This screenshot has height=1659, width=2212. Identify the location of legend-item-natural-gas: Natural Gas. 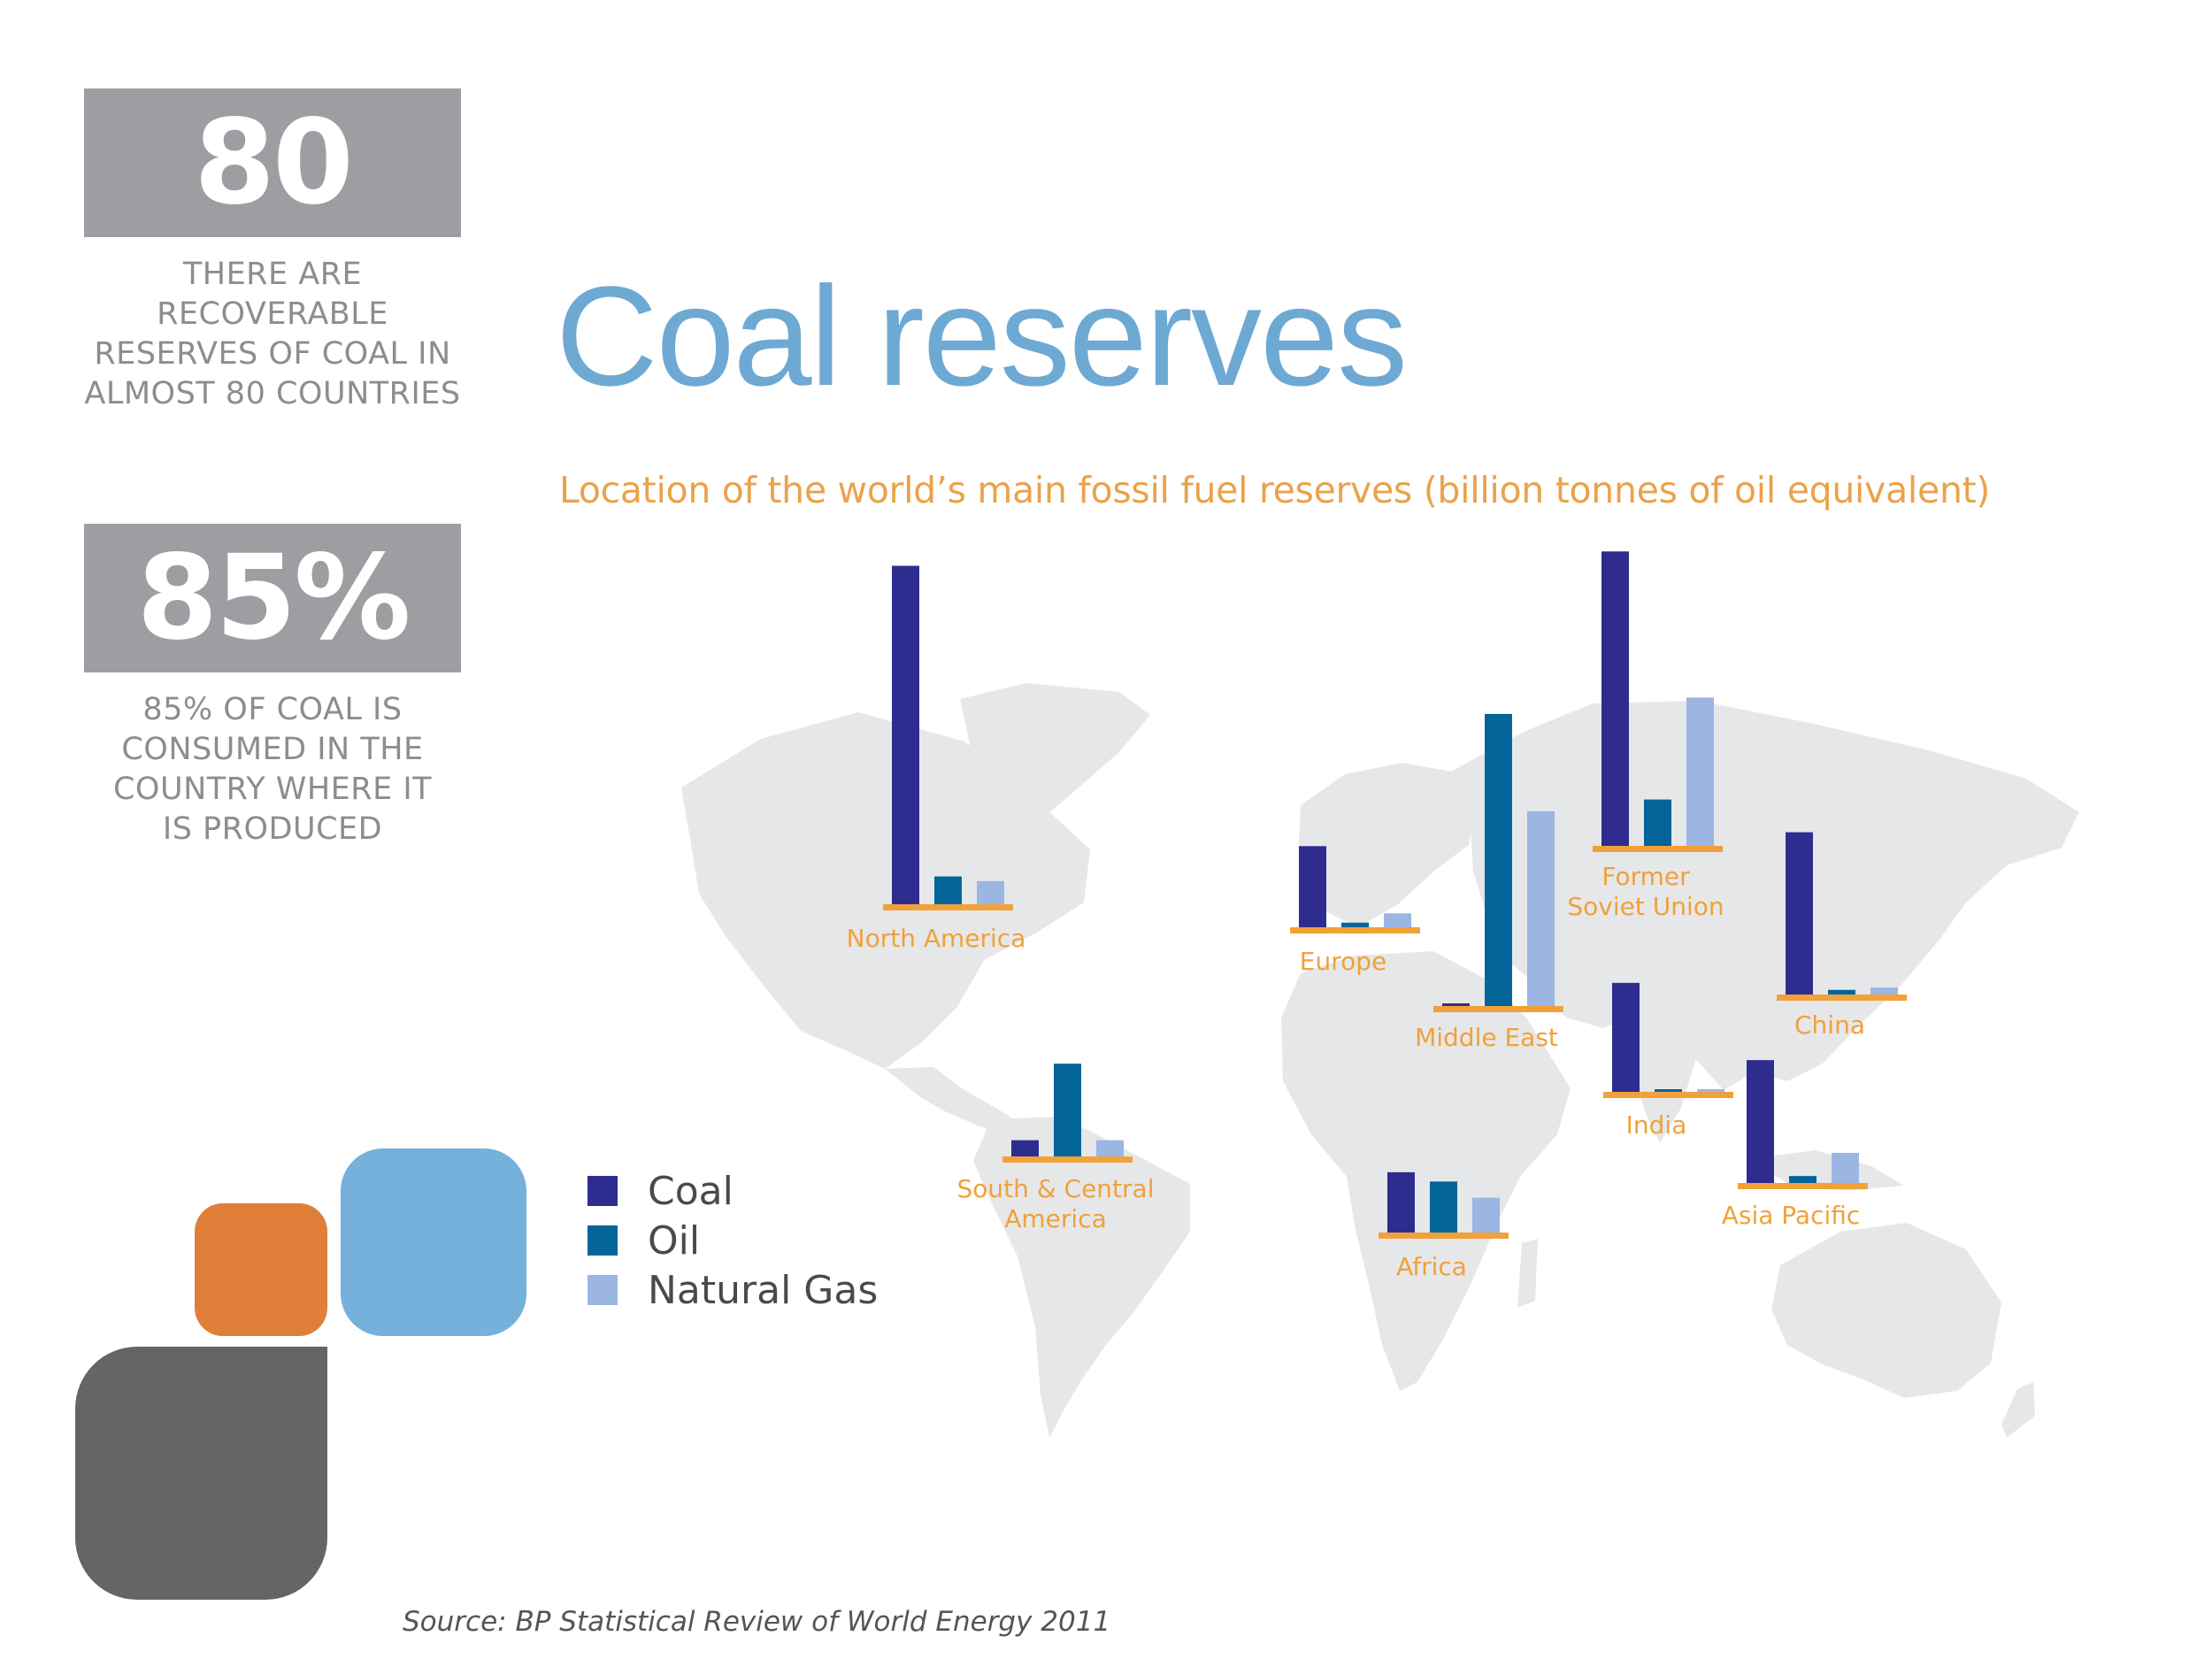
(733, 1290).